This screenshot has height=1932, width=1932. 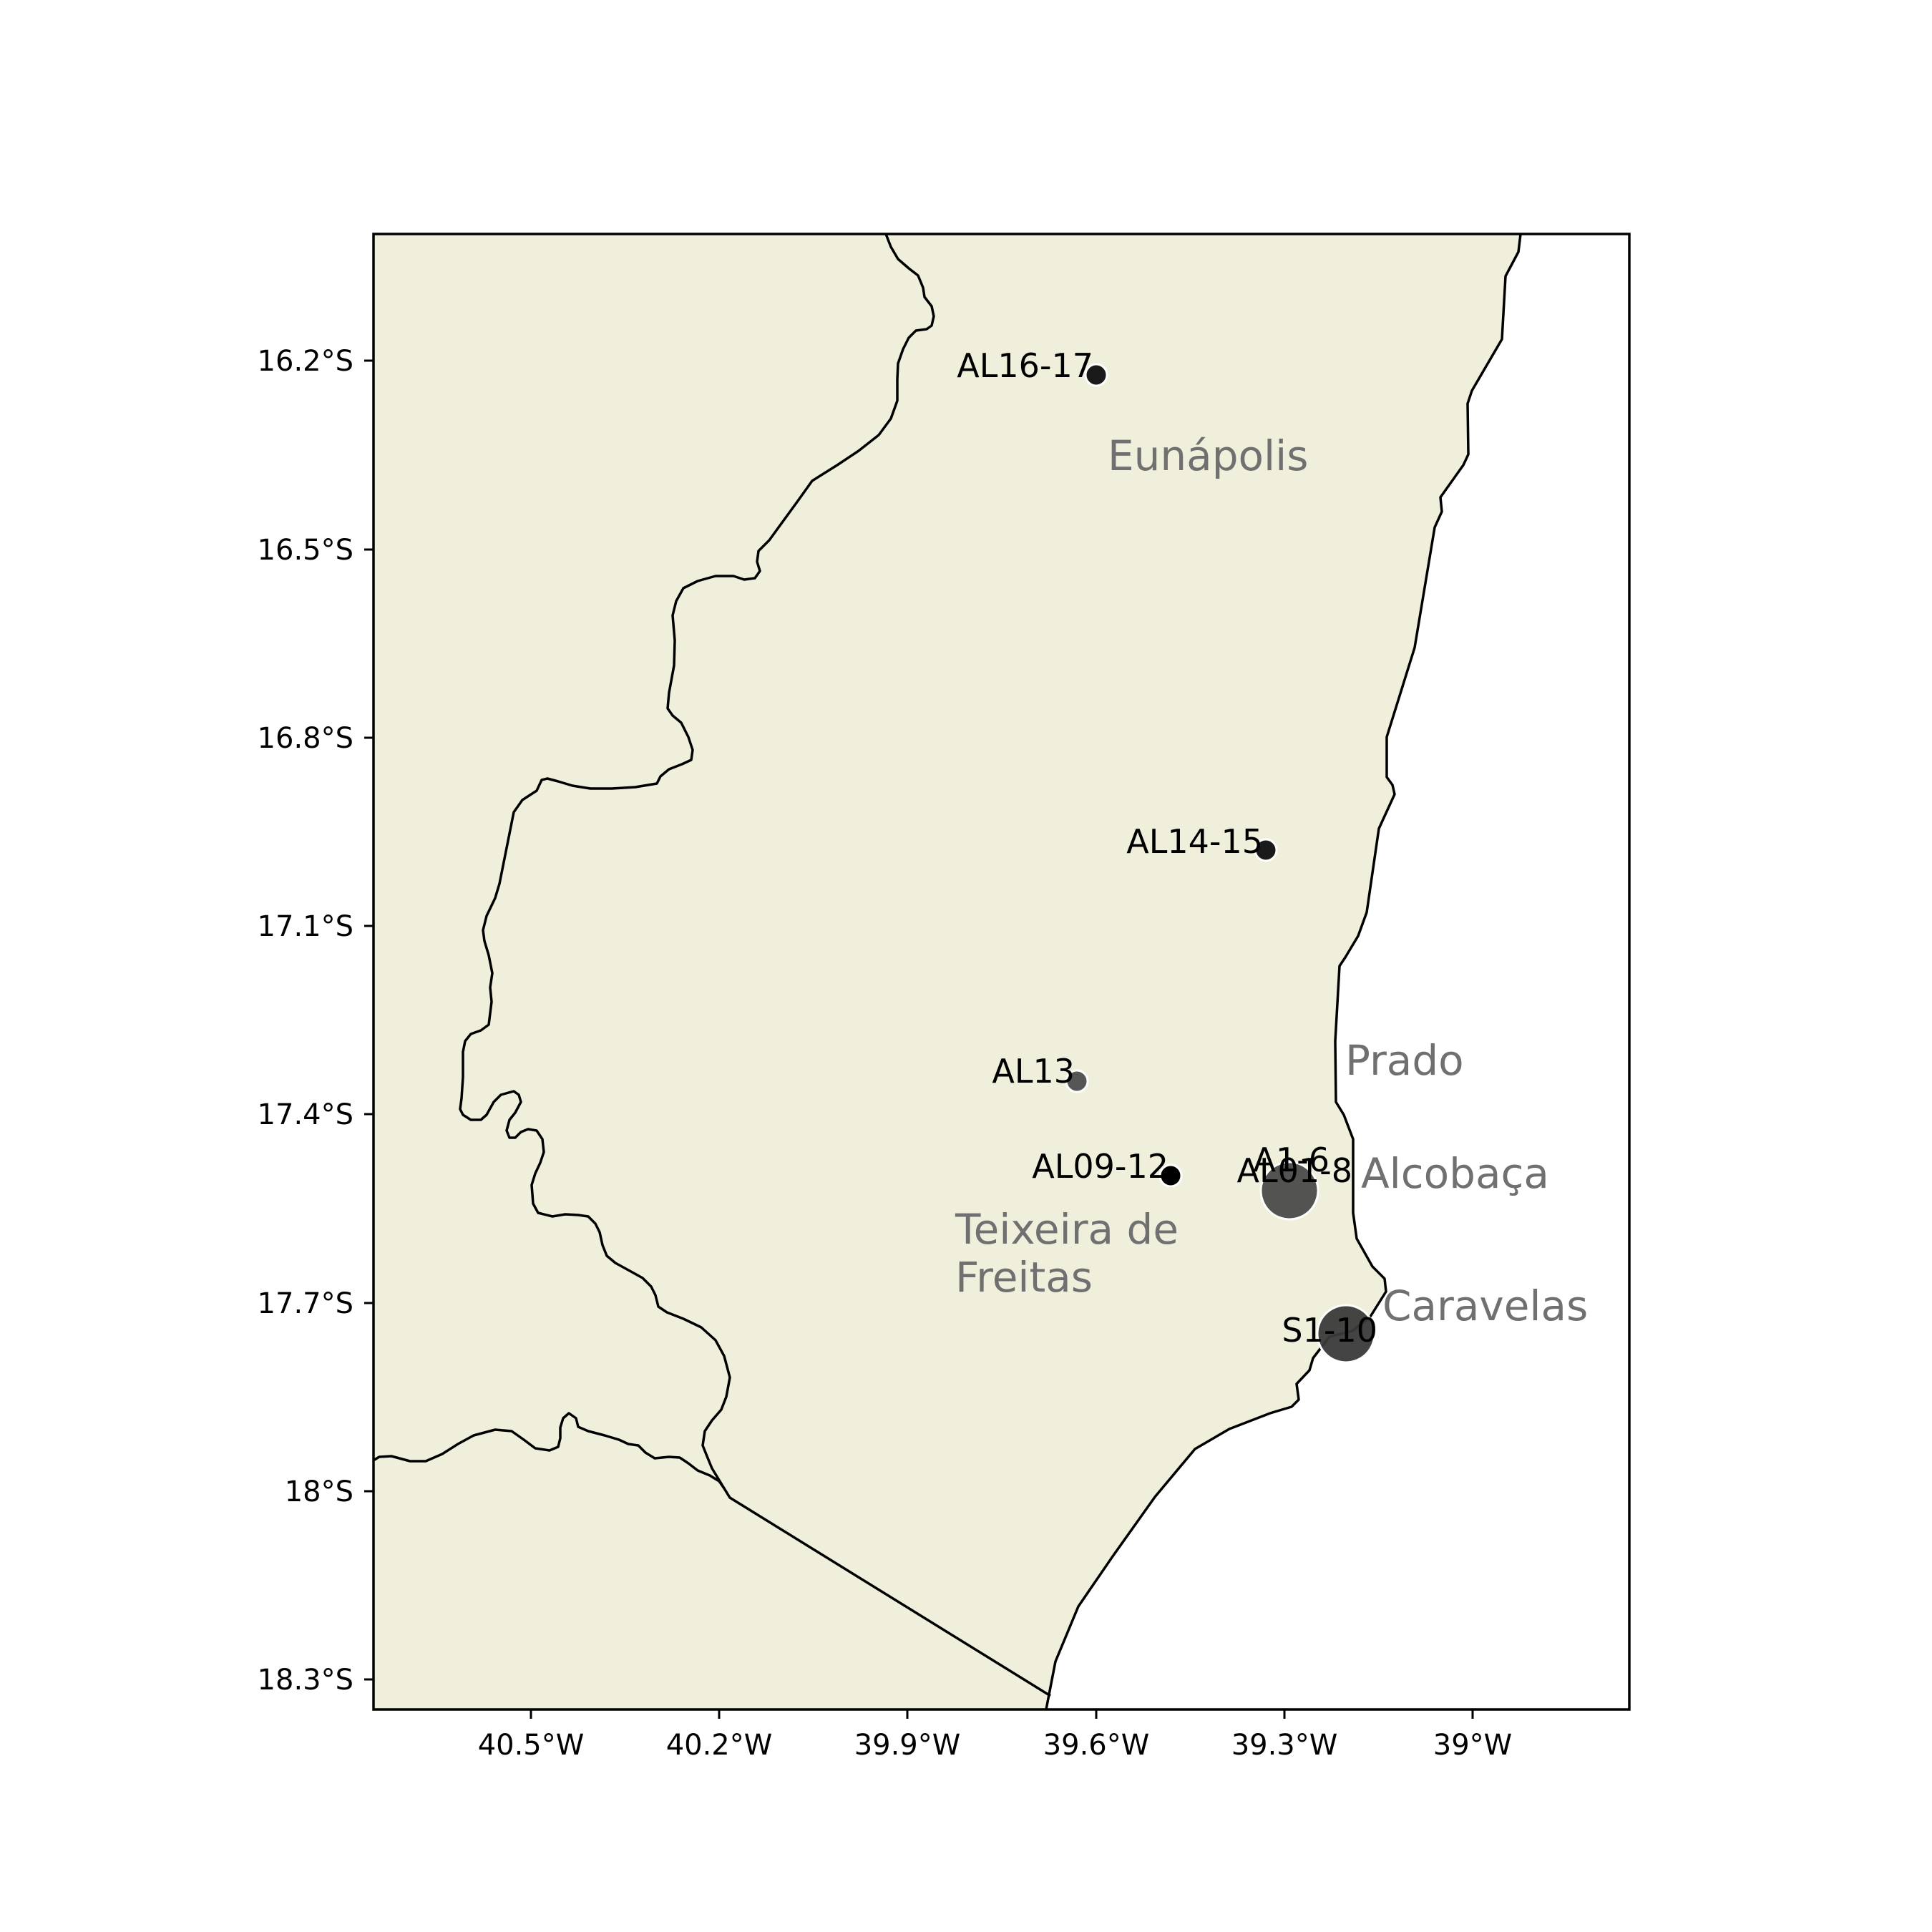 What do you see at coordinates (305, 1303) in the screenshot?
I see `y-tick-label: 17.7°S` at bounding box center [305, 1303].